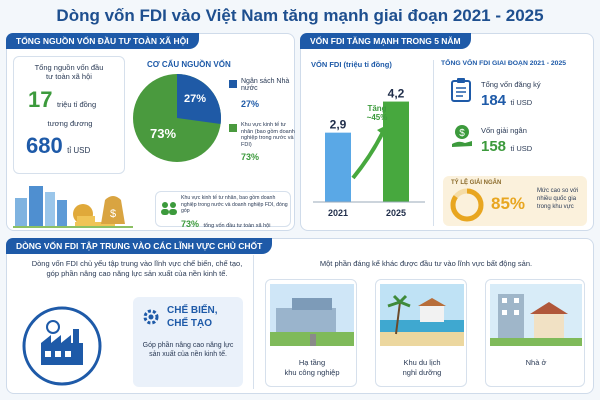 The height and width of the screenshot is (400, 600). Describe the element at coordinates (383, 131) in the screenshot. I see `growth-arrow-head` at that location.